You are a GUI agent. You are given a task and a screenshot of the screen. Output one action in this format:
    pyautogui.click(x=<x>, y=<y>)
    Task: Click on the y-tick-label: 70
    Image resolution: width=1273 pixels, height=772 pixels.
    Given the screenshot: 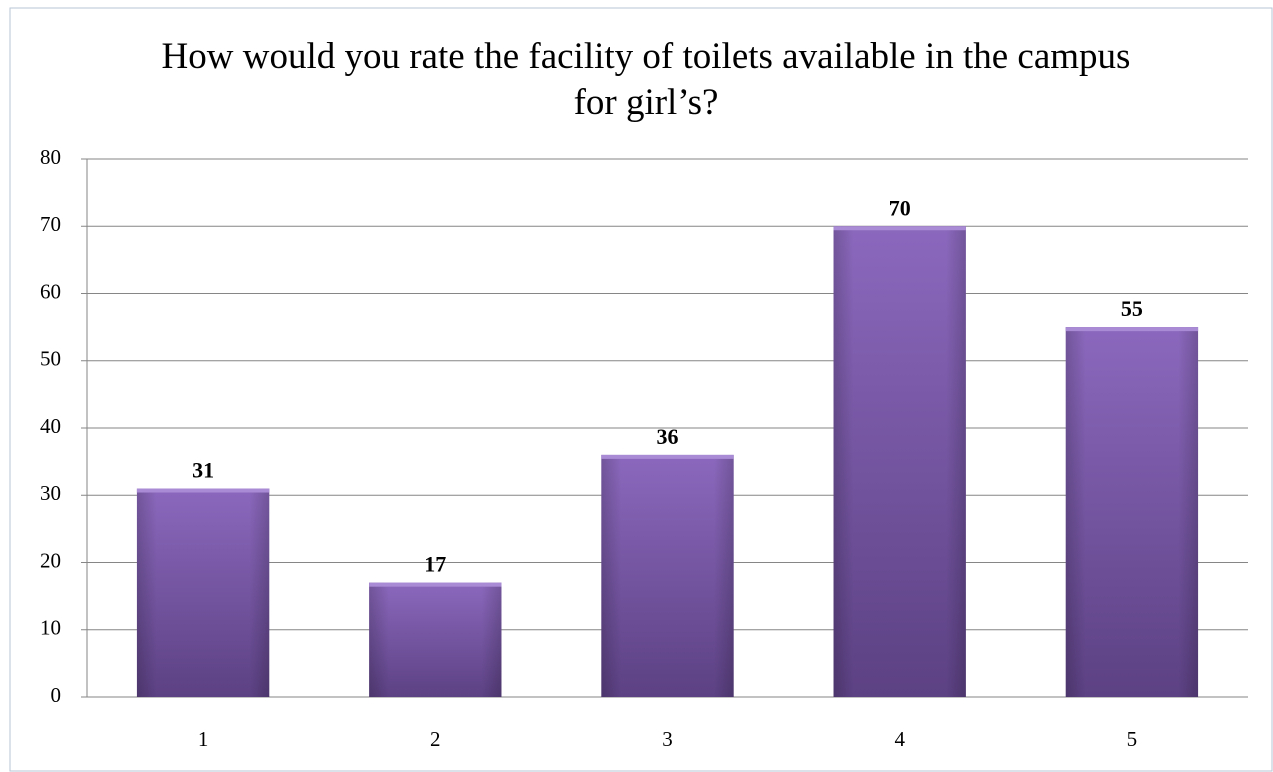 What is the action you would take?
    pyautogui.click(x=50, y=224)
    